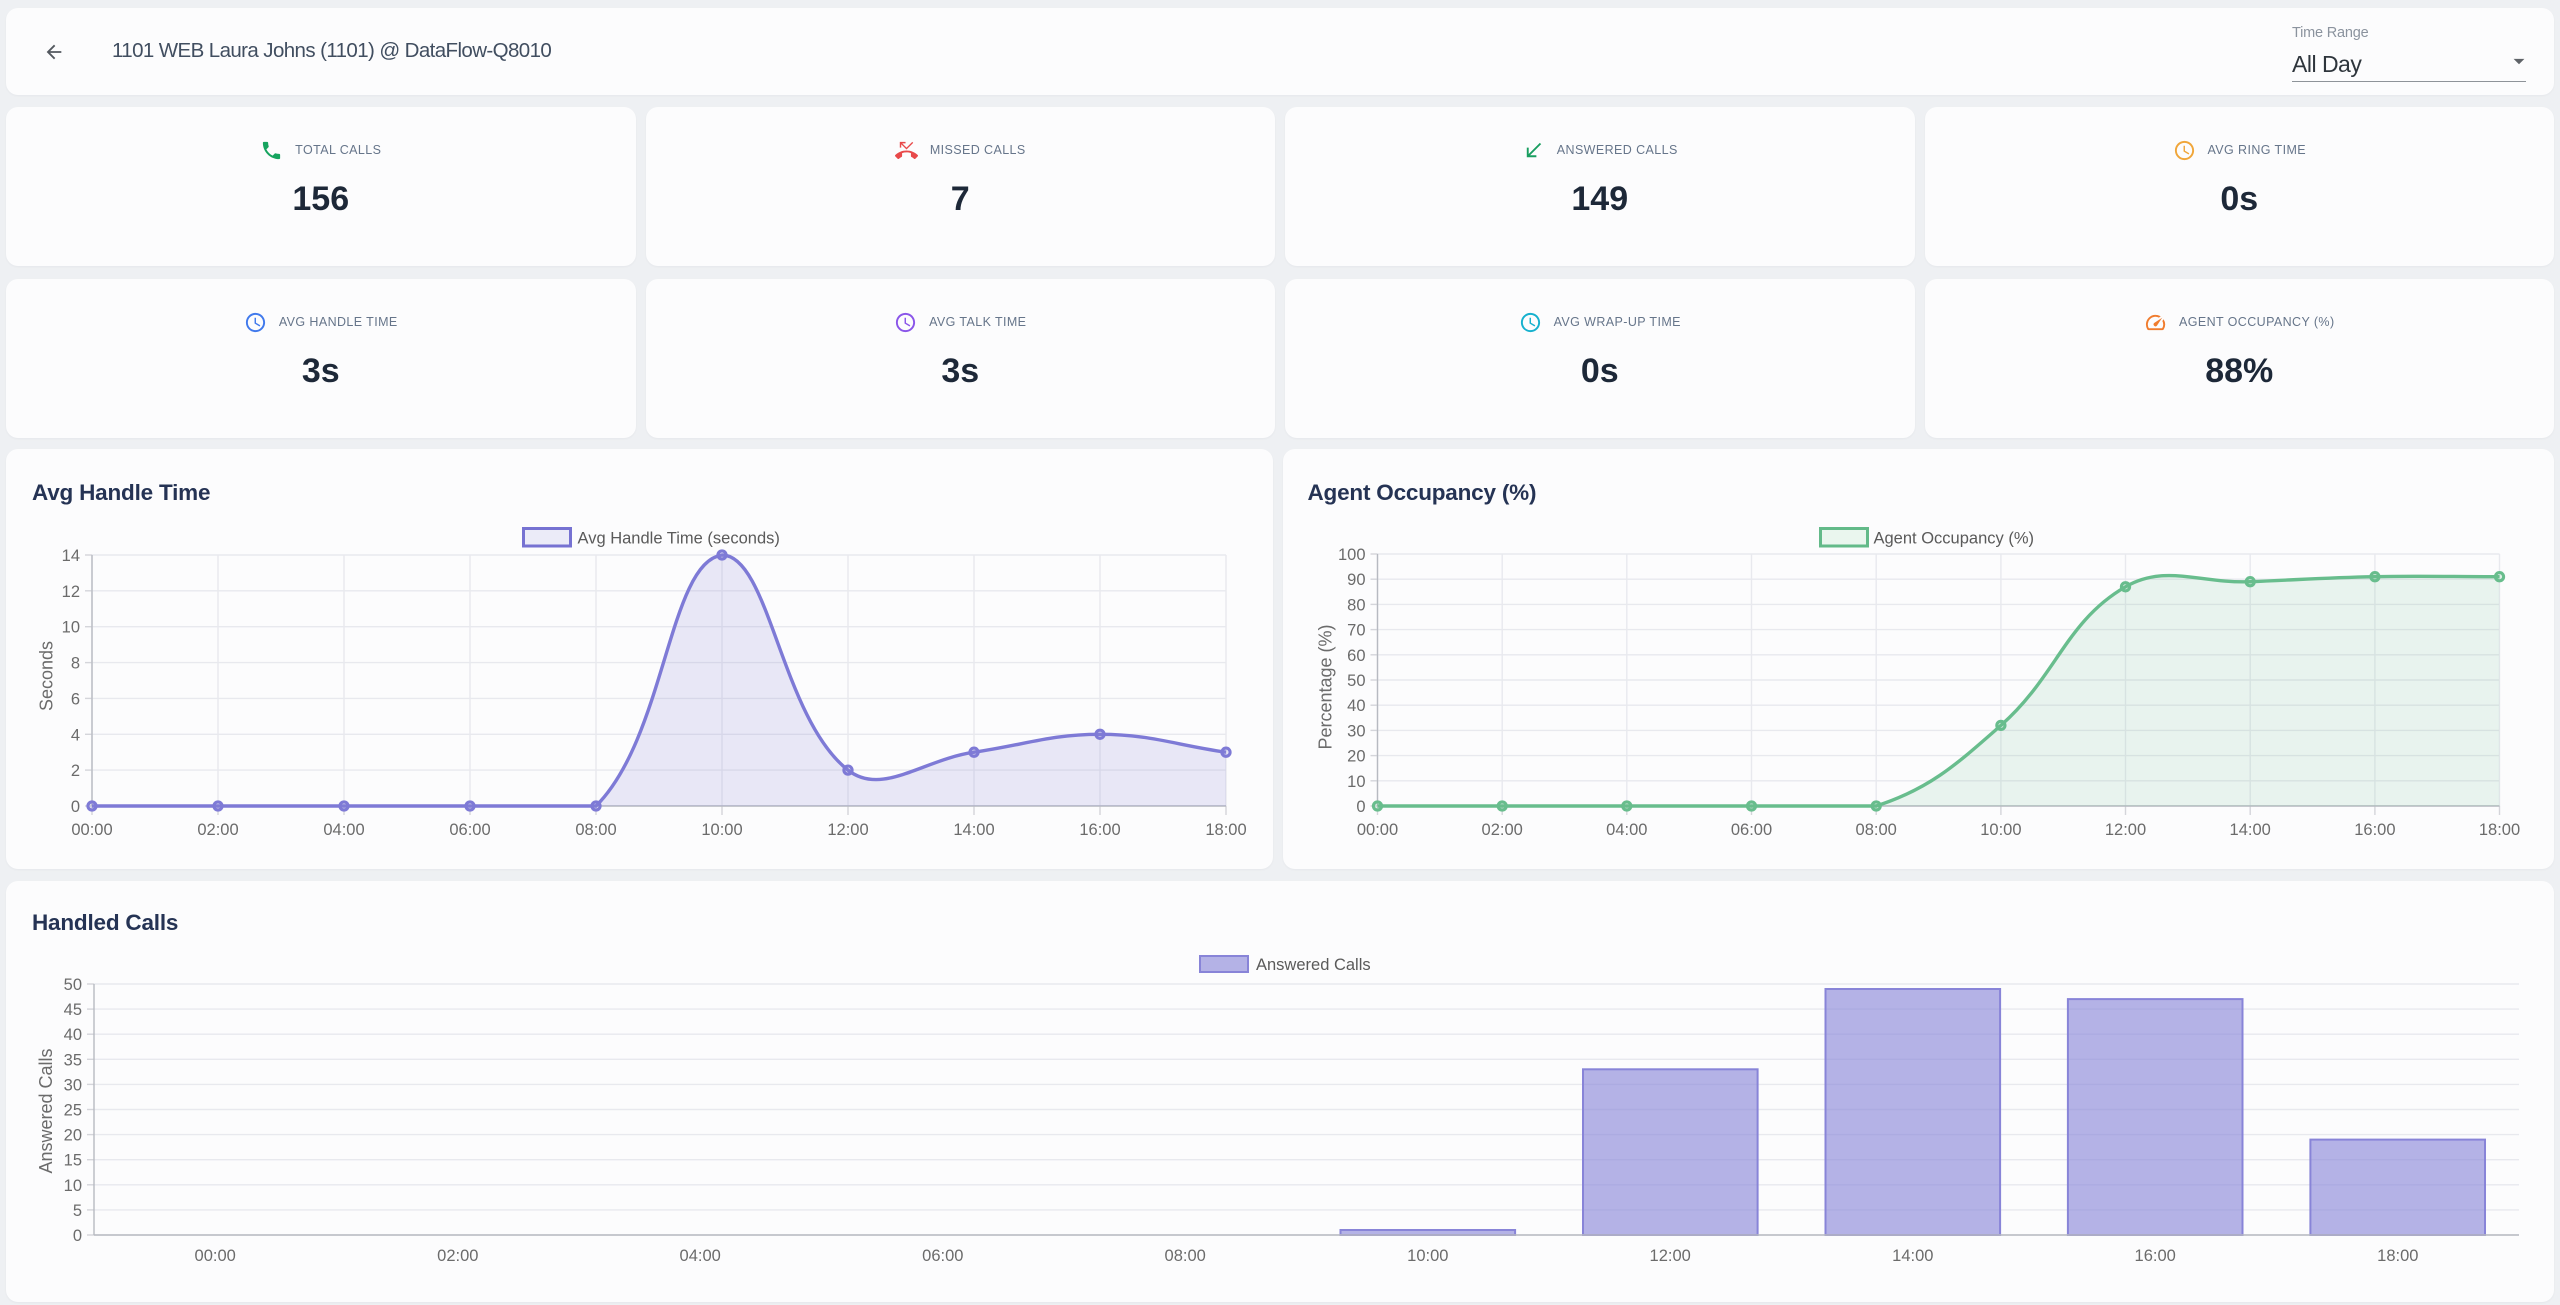 This screenshot has height=1305, width=2560. Describe the element at coordinates (1356, 605) in the screenshot. I see `svg-text: 80` at that location.